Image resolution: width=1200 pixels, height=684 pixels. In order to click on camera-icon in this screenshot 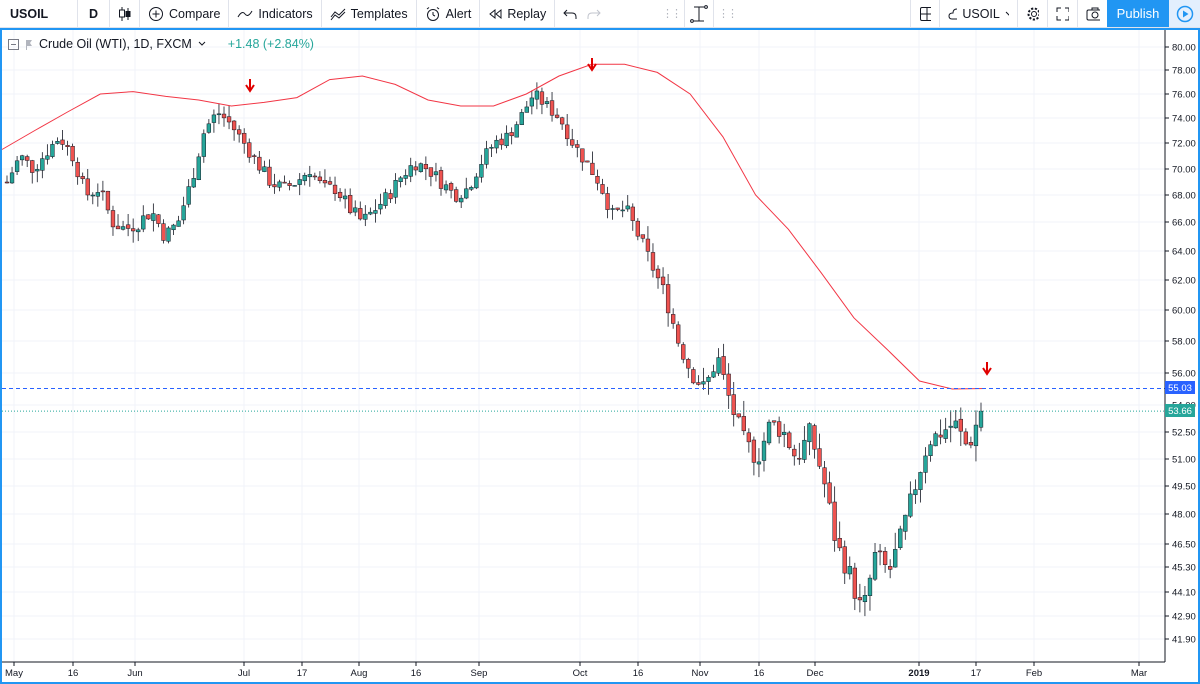, I will do `click(1093, 13)`.